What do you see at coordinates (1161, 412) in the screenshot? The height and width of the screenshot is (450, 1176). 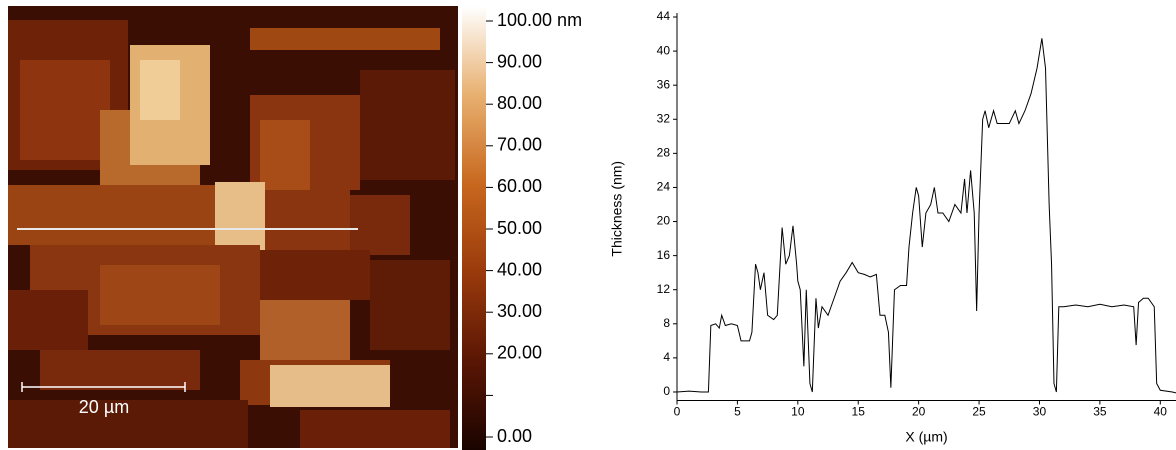 I see `x-tick-label: 40` at bounding box center [1161, 412].